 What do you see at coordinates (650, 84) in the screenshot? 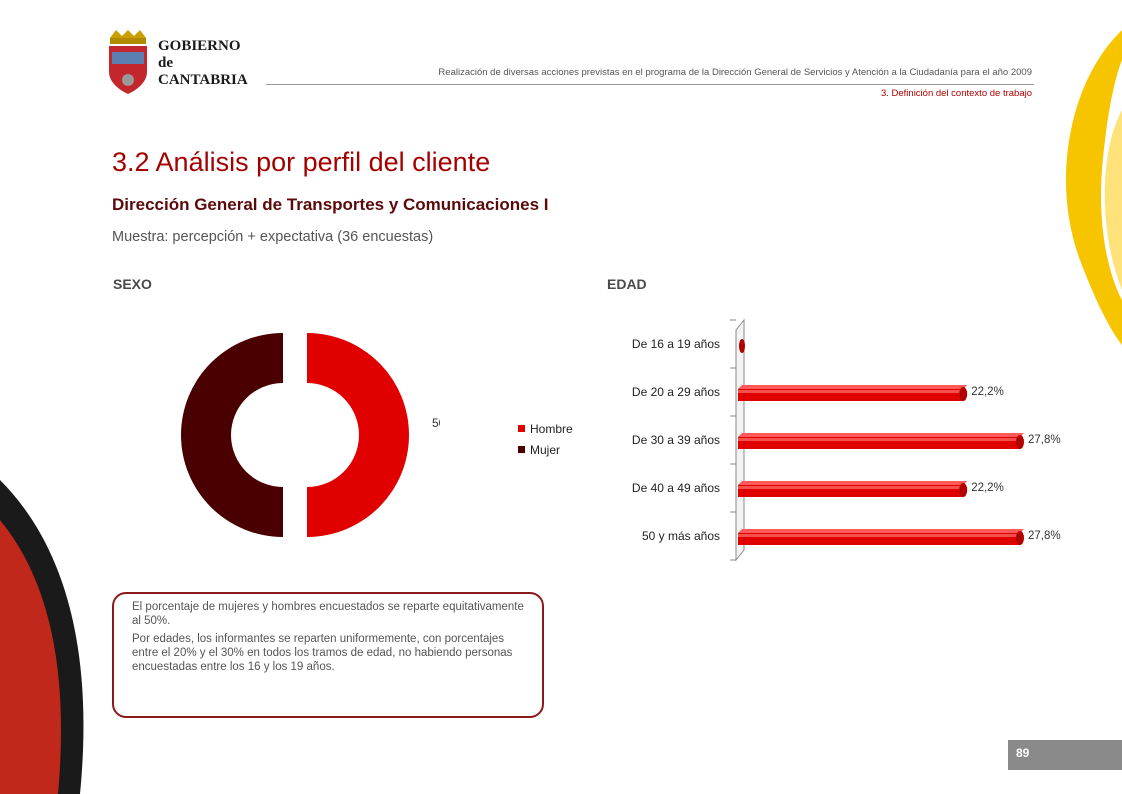
I see `header-divider` at bounding box center [650, 84].